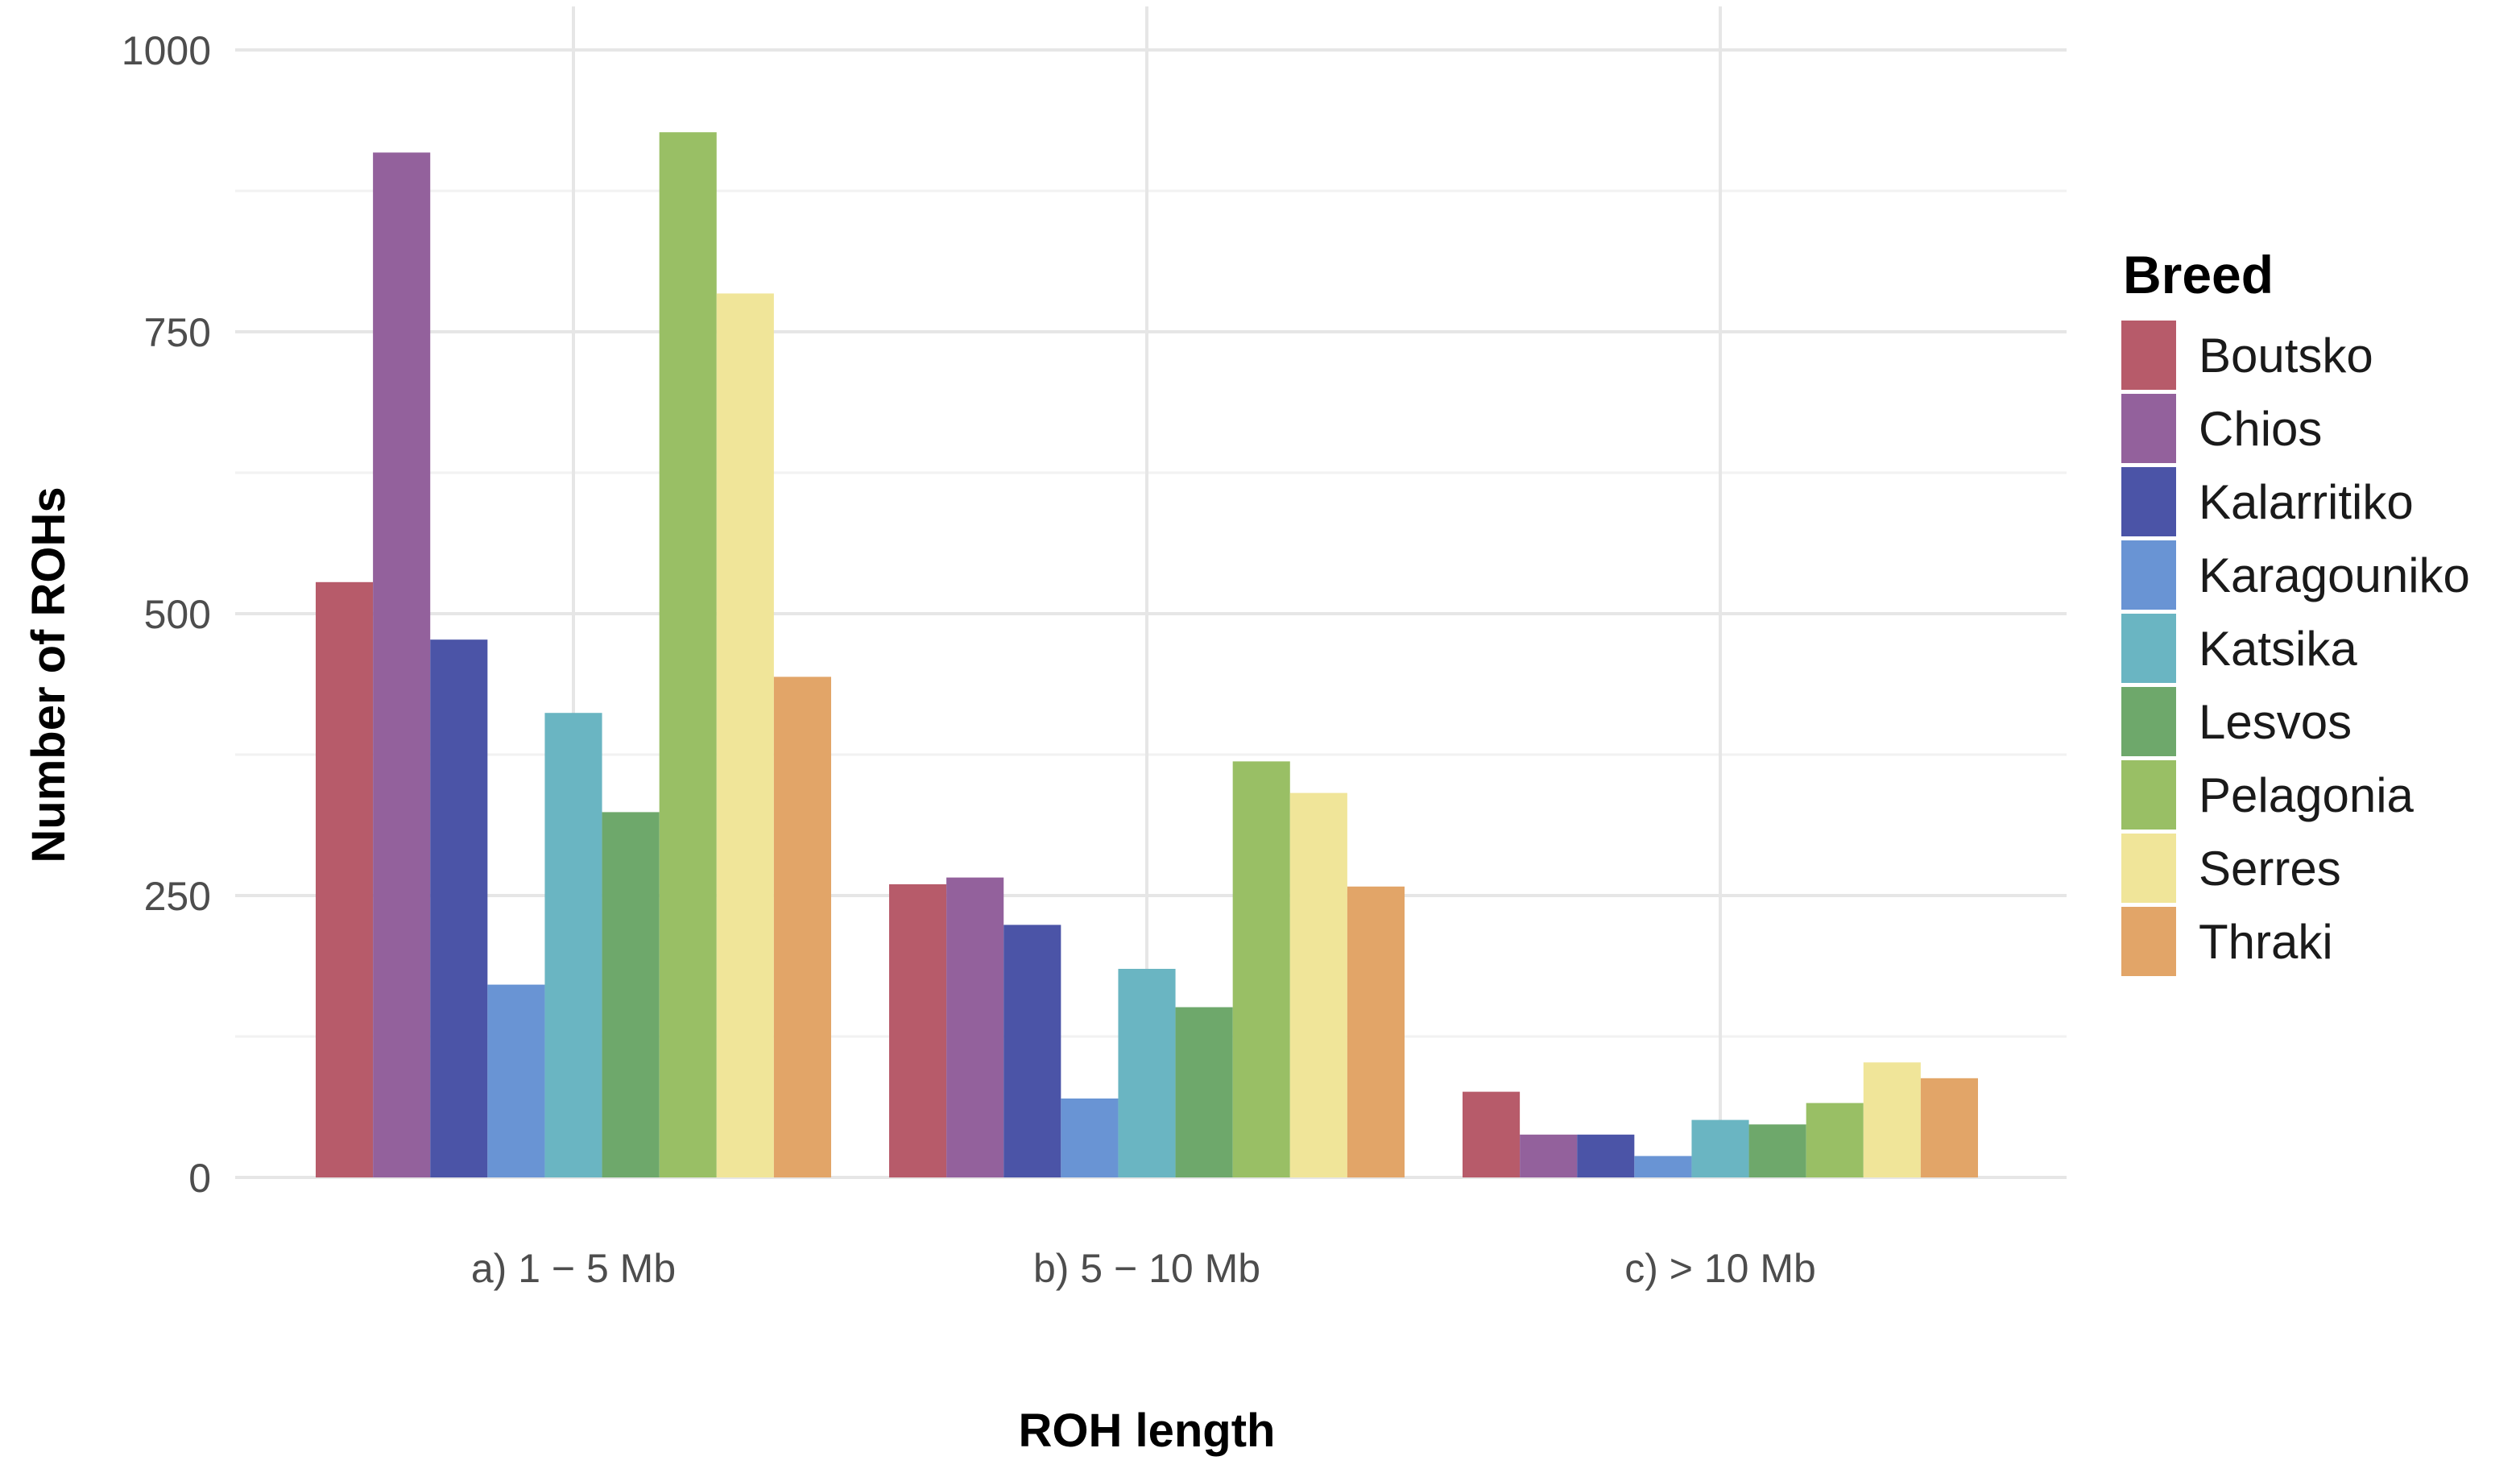 Image resolution: width=2520 pixels, height=1473 pixels. What do you see at coordinates (2286, 356) in the screenshot?
I see `legend-label-boutsko: Boutsko` at bounding box center [2286, 356].